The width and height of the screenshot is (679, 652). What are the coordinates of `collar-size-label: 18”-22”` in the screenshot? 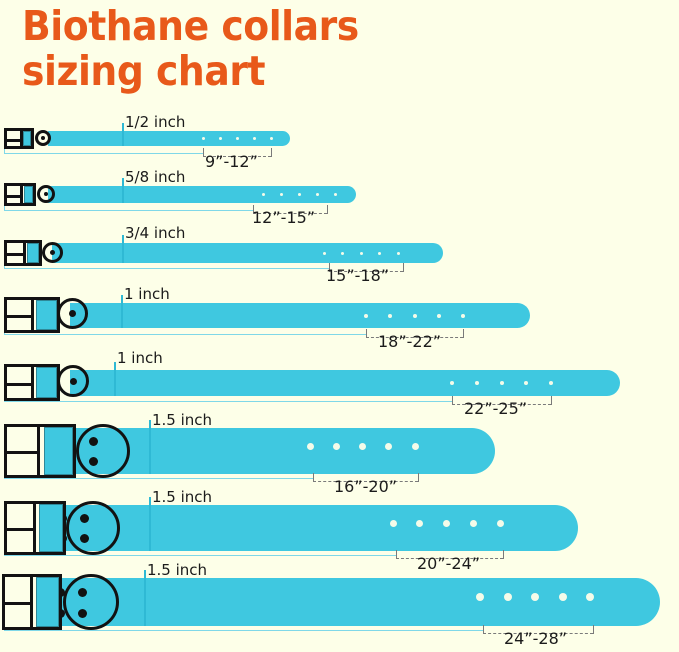 It's located at (410, 341).